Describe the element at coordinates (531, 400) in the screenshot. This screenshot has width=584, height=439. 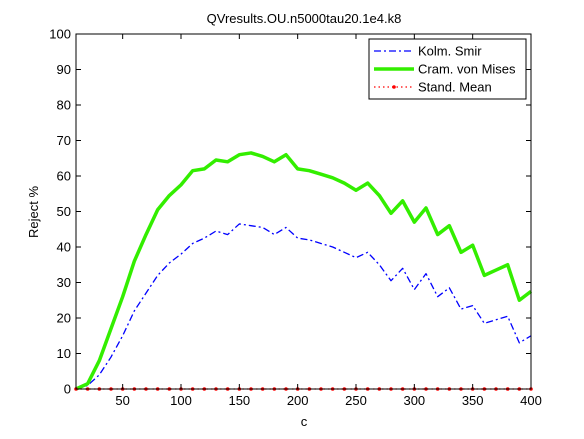
I see `x-tick-label: 400` at that location.